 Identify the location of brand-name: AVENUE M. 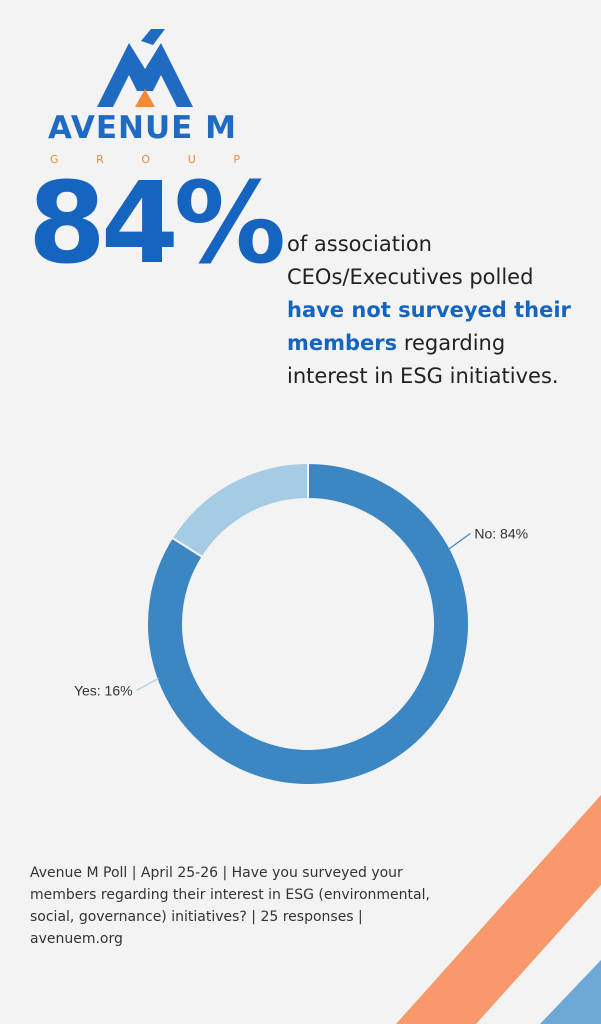
(142, 128).